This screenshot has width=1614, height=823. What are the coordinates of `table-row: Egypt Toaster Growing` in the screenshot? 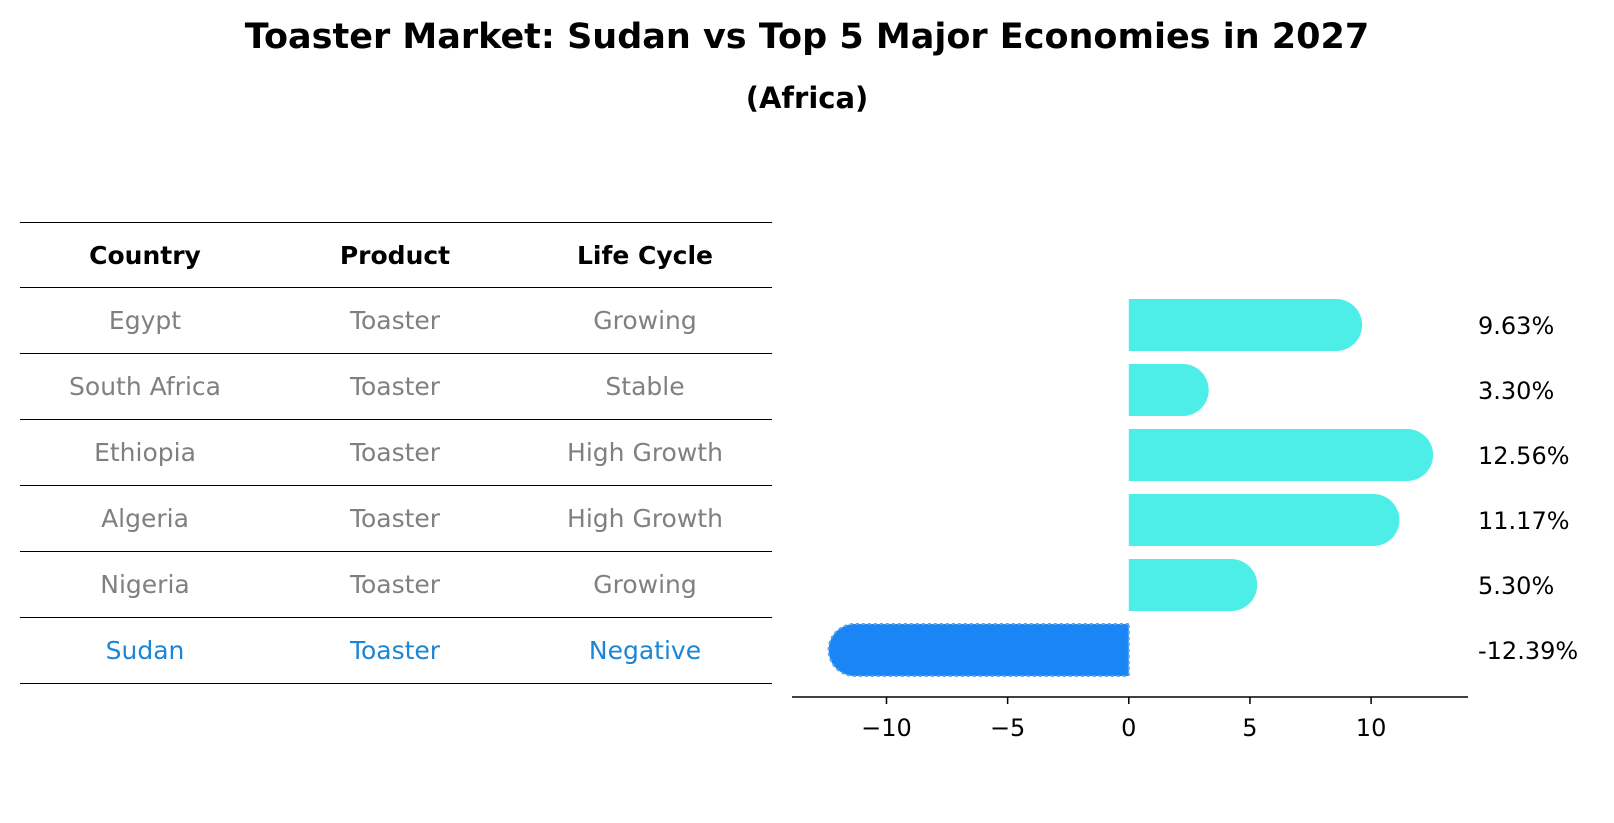 It's located at (396, 321).